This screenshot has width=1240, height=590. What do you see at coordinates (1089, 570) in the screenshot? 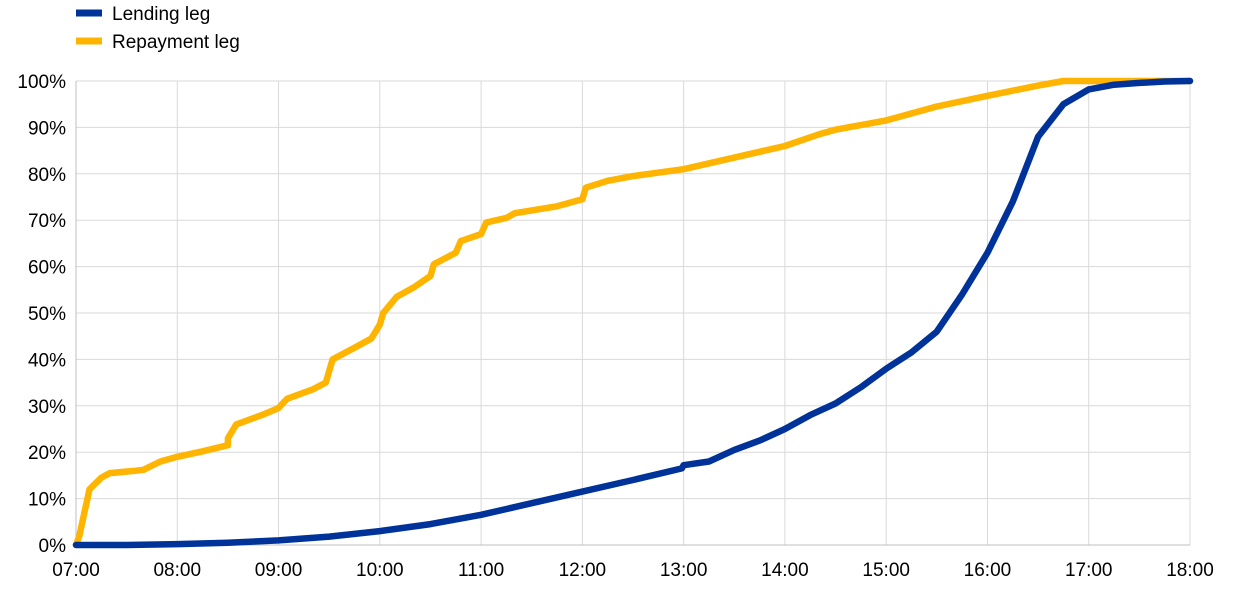
I see `x-tick-label: 17:00` at bounding box center [1089, 570].